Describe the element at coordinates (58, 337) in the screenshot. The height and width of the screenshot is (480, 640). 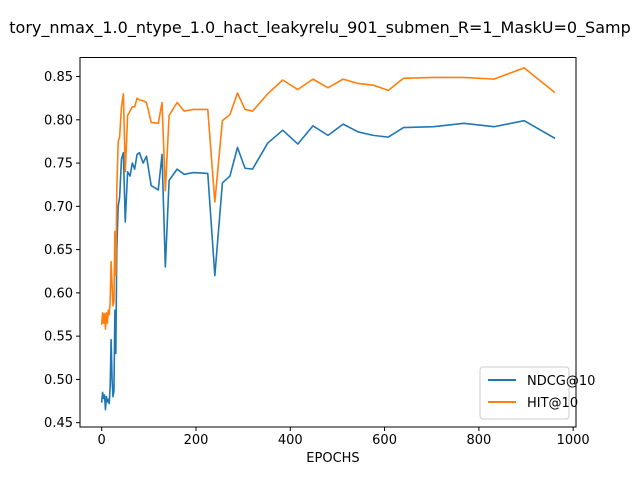
I see `y-tick-label: 0.55` at that location.